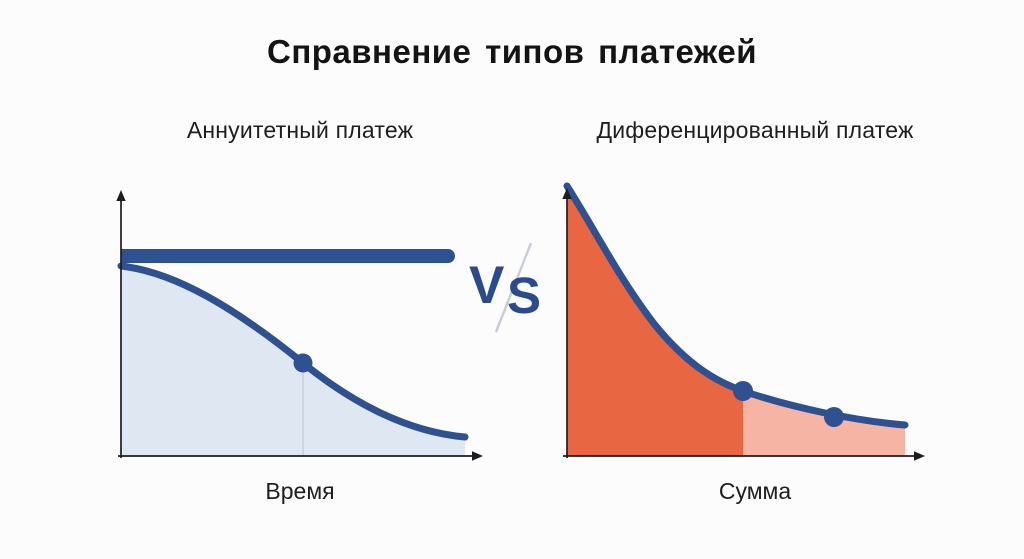  I want to click on differentiated-x-axis-arrow, so click(919, 456).